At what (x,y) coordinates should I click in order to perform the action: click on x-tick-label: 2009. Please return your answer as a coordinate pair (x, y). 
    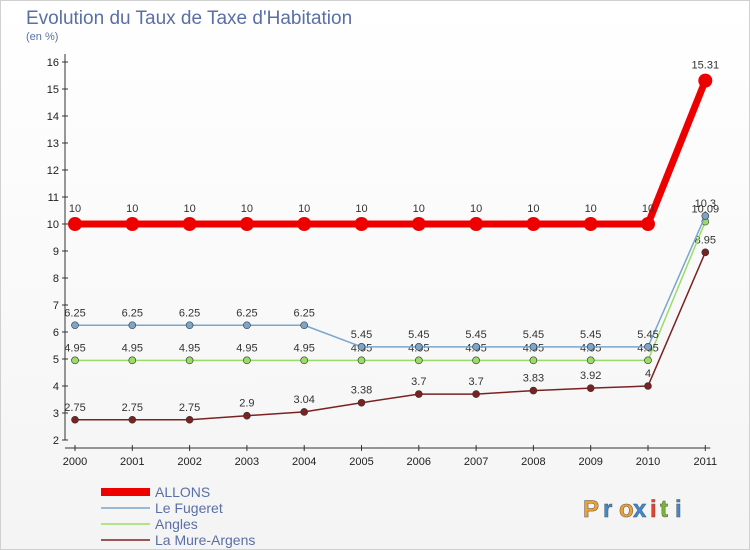
    Looking at the image, I should click on (590, 462).